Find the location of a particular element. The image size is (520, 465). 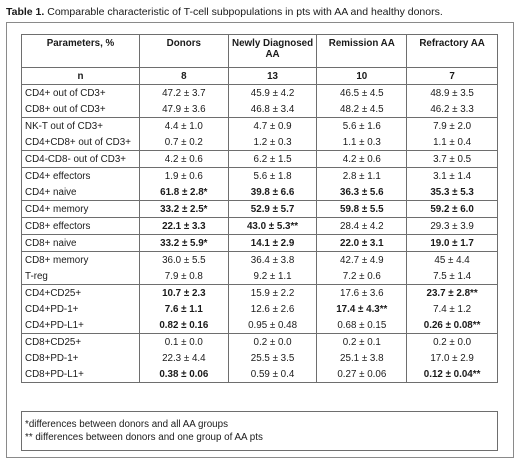

row-value: 19.0 ± 1.7 is located at coordinates (452, 243).